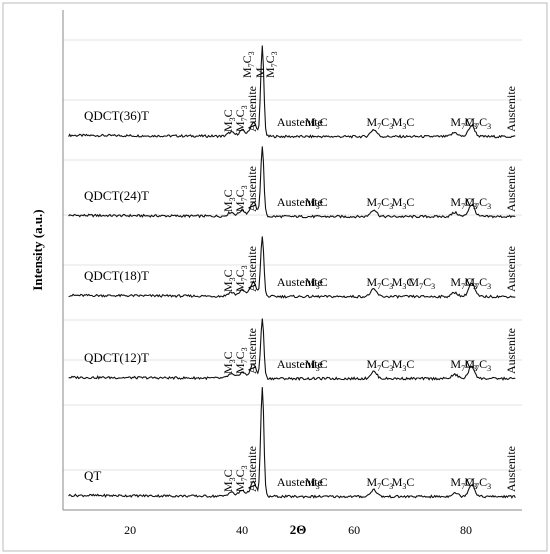 The image size is (550, 554). What do you see at coordinates (130, 530) in the screenshot?
I see `x-tick-label: 20` at bounding box center [130, 530].